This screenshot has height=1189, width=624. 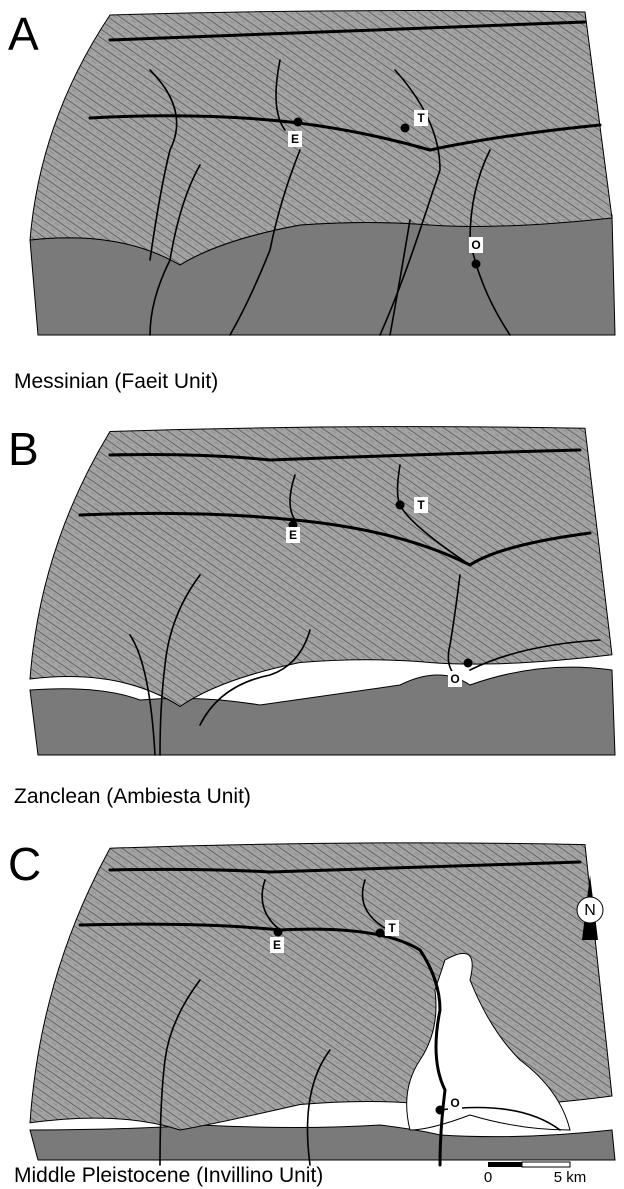 I want to click on panel-caption: Messinian (Faeit Unit), so click(x=116, y=381).